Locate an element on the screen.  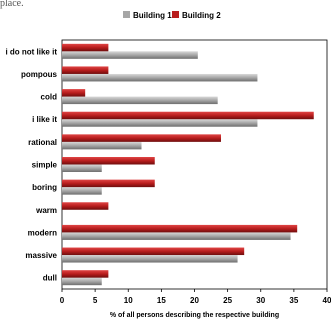
category-label-3: i like it is located at coordinates (44, 119).